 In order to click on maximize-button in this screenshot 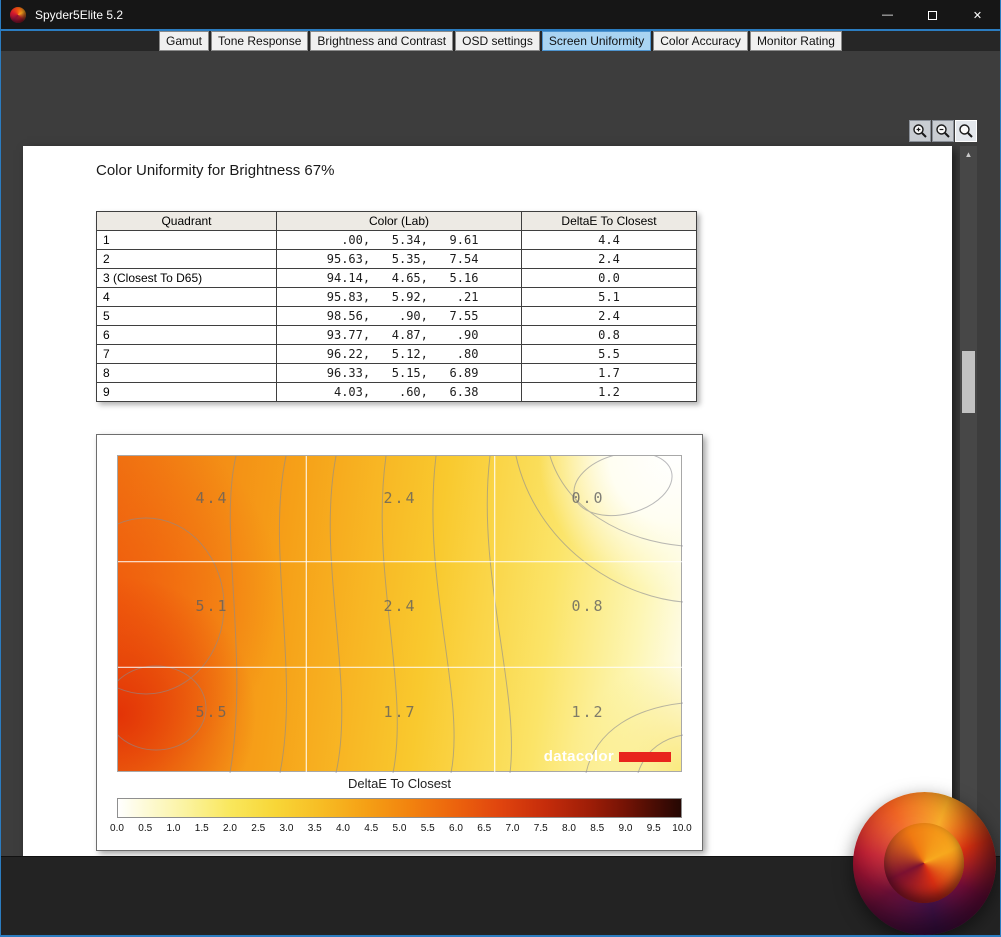, I will do `click(932, 15)`.